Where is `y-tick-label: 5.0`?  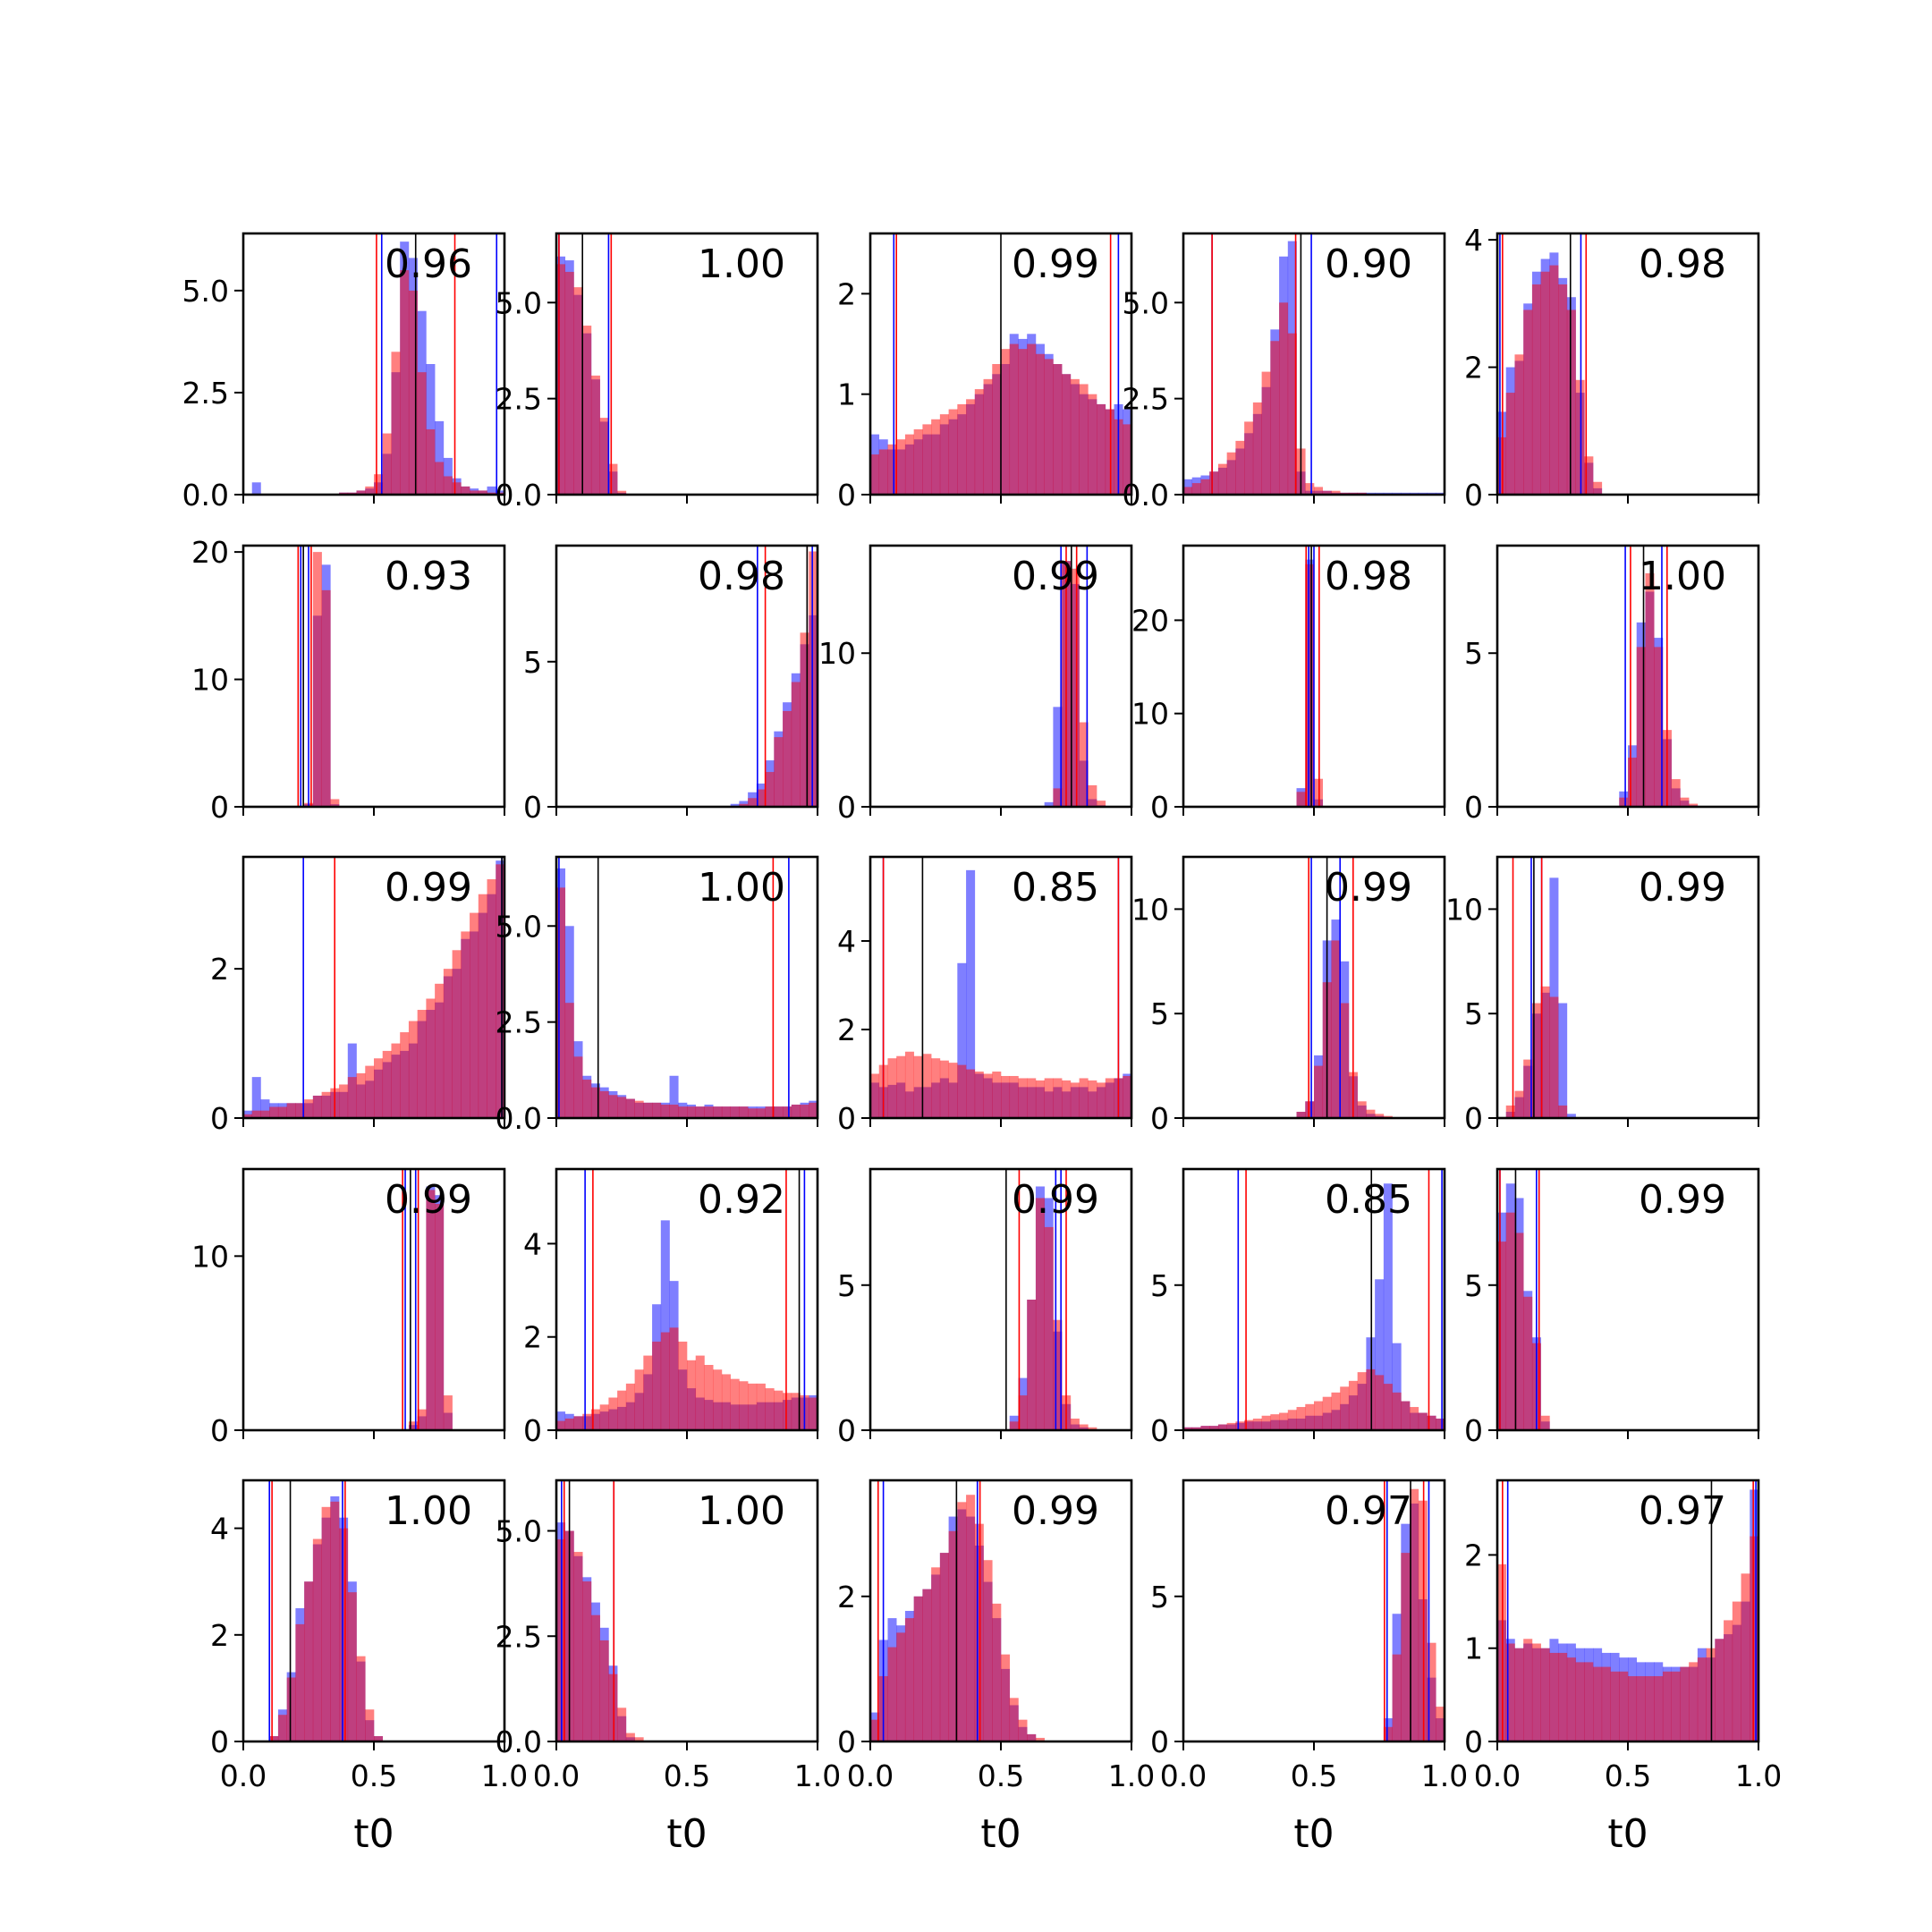
y-tick-label: 5.0 is located at coordinates (1146, 302).